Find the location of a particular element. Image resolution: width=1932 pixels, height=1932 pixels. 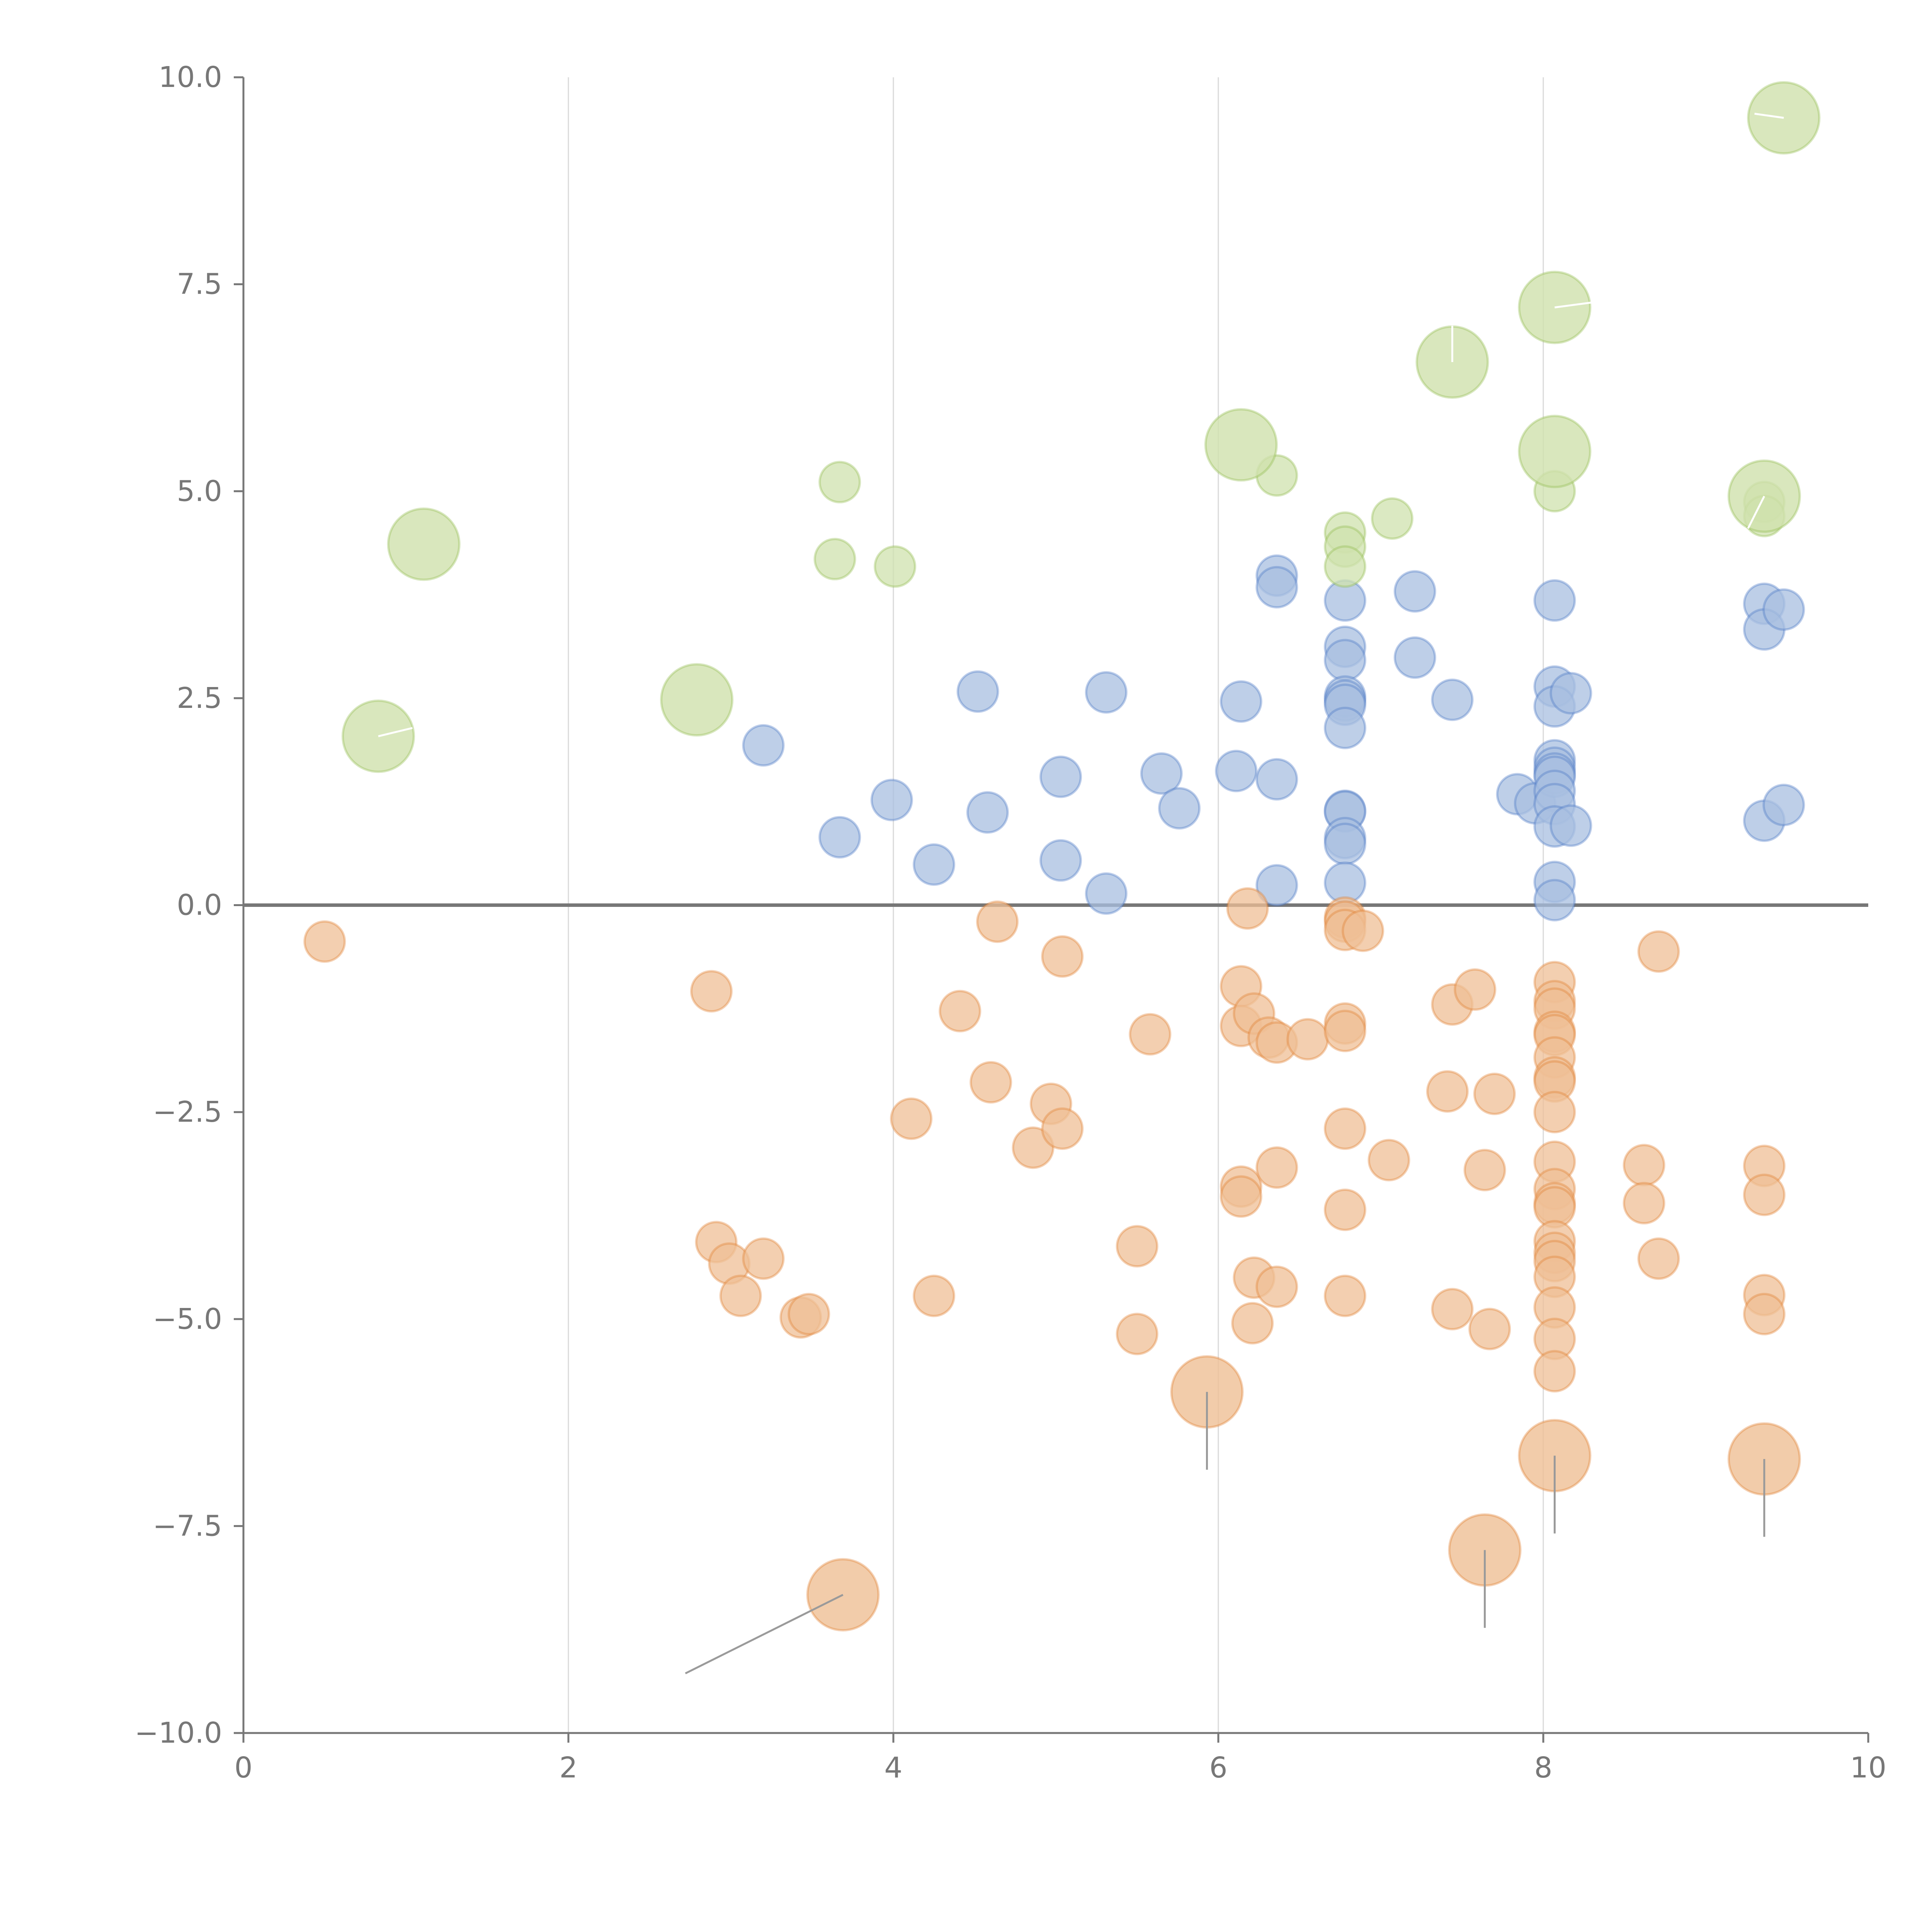

y-tick-label: −2.5 is located at coordinates (188, 1112).